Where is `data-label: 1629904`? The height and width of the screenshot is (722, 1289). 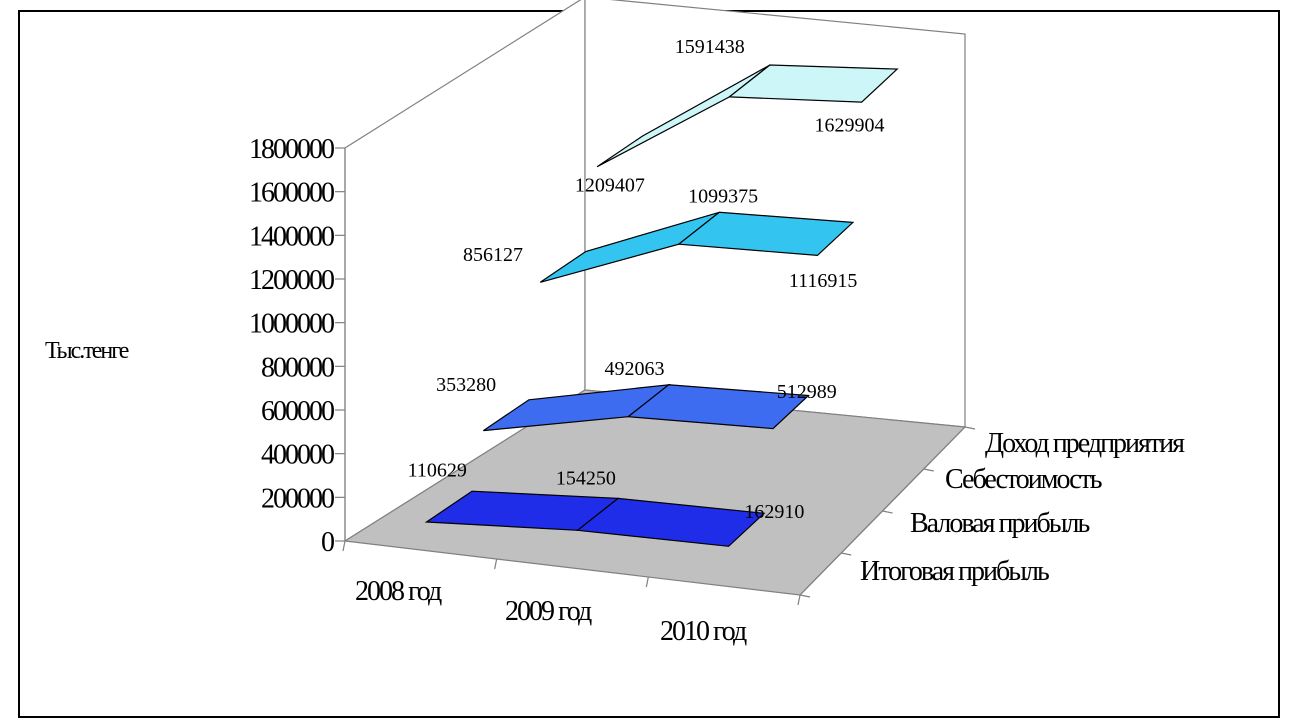 data-label: 1629904 is located at coordinates (849, 126).